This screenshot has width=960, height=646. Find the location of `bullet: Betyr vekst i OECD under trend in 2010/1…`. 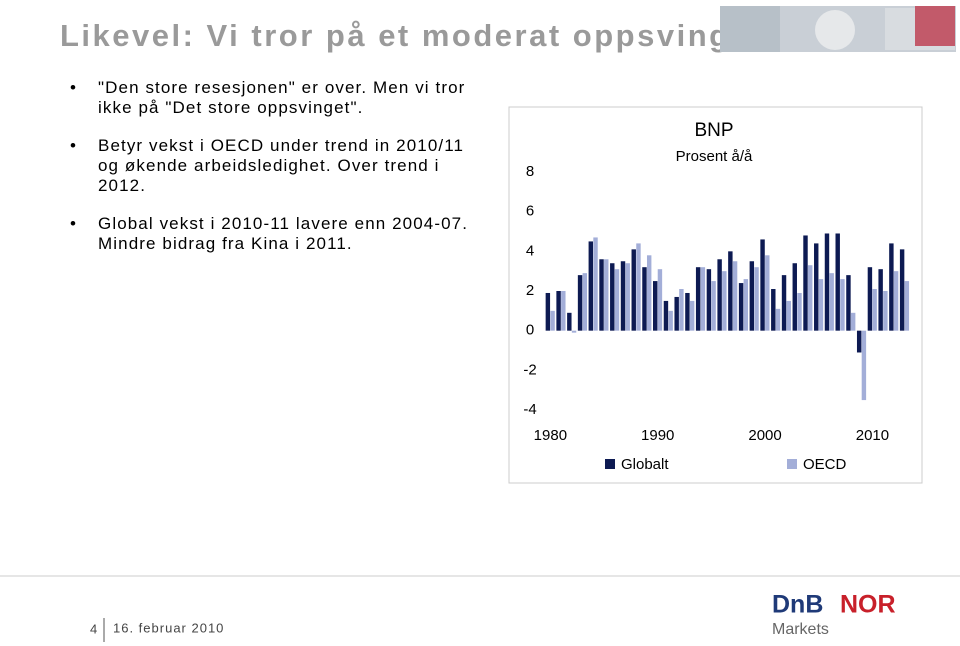

bullet: Betyr vekst i OECD under trend in 2010/1… is located at coordinates (270, 166).